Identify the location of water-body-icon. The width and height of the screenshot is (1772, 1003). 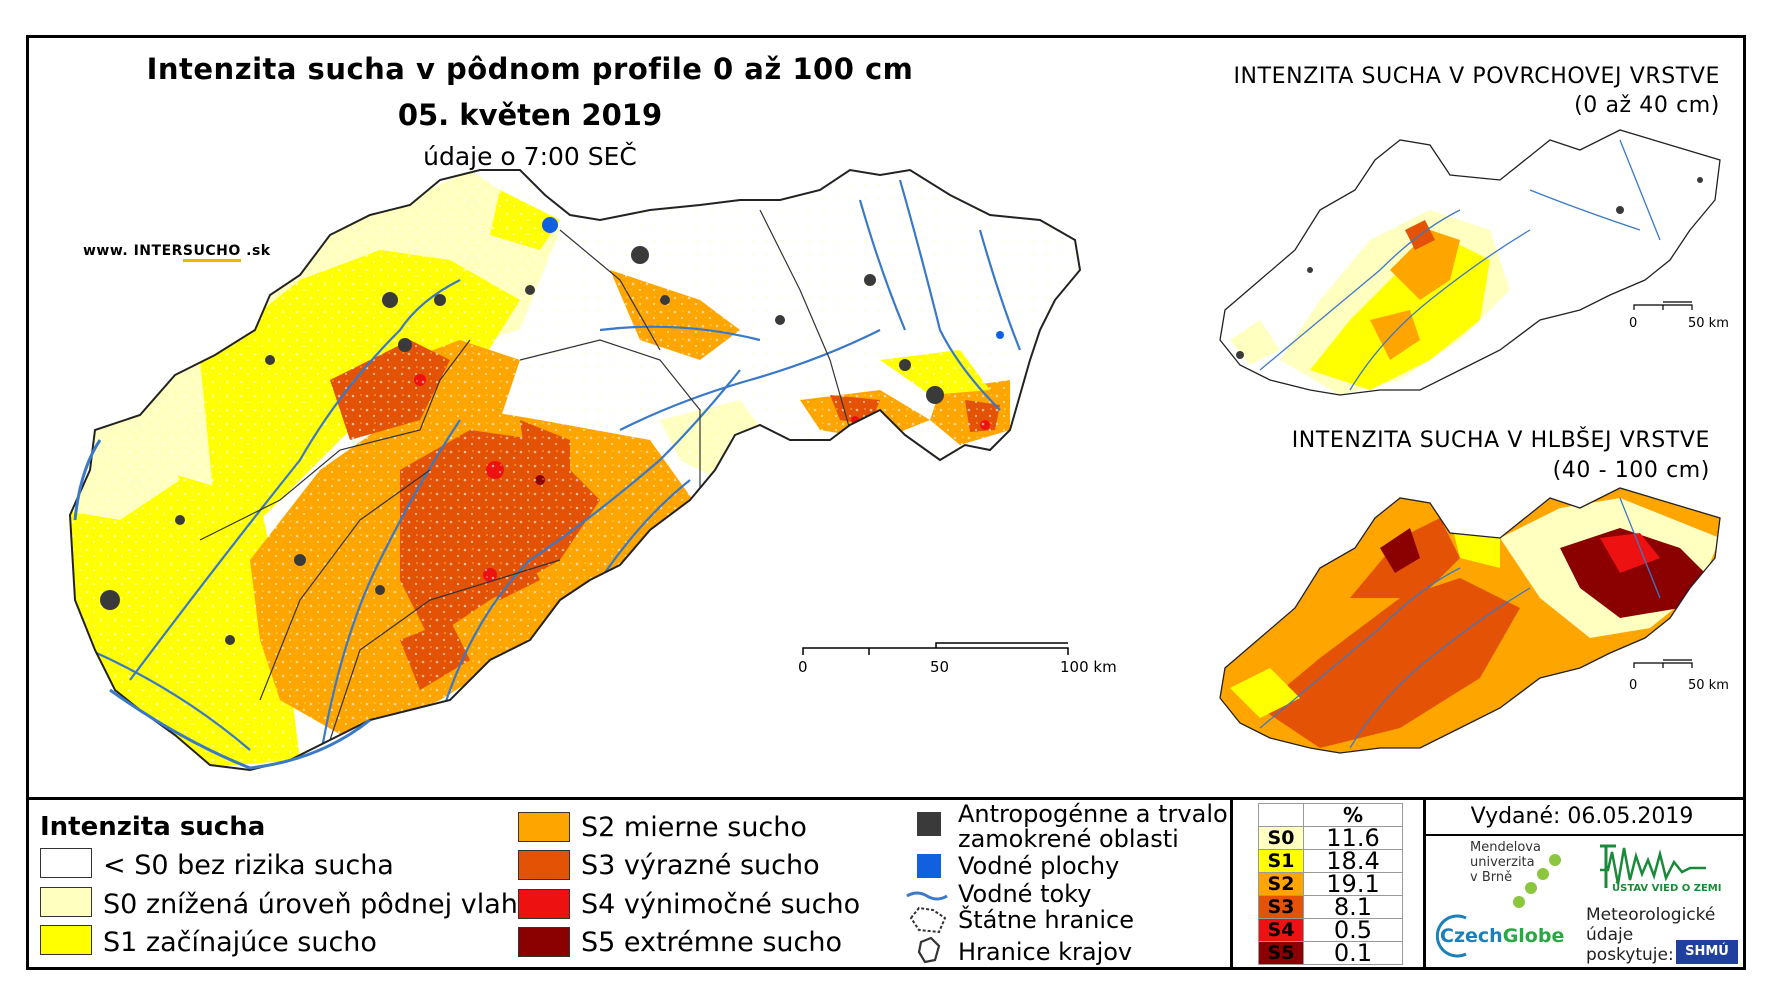
(929, 866).